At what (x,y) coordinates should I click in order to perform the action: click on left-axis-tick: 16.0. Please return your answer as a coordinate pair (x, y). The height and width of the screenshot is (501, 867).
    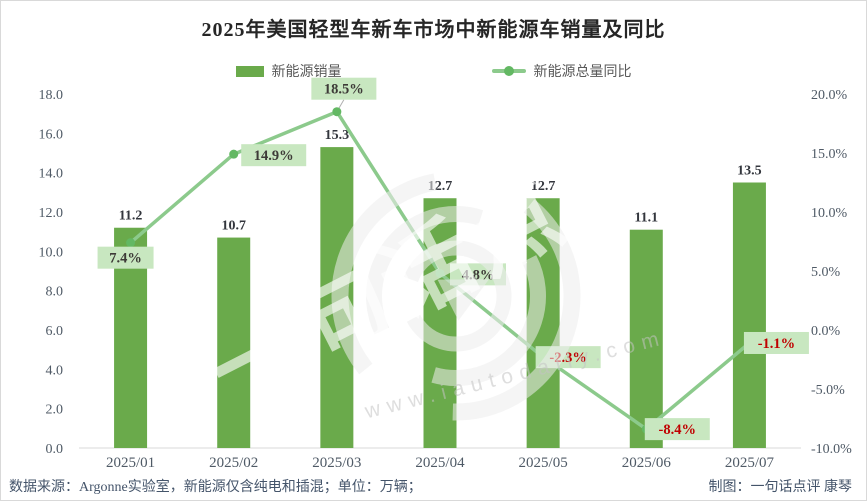
    Looking at the image, I should click on (51, 134).